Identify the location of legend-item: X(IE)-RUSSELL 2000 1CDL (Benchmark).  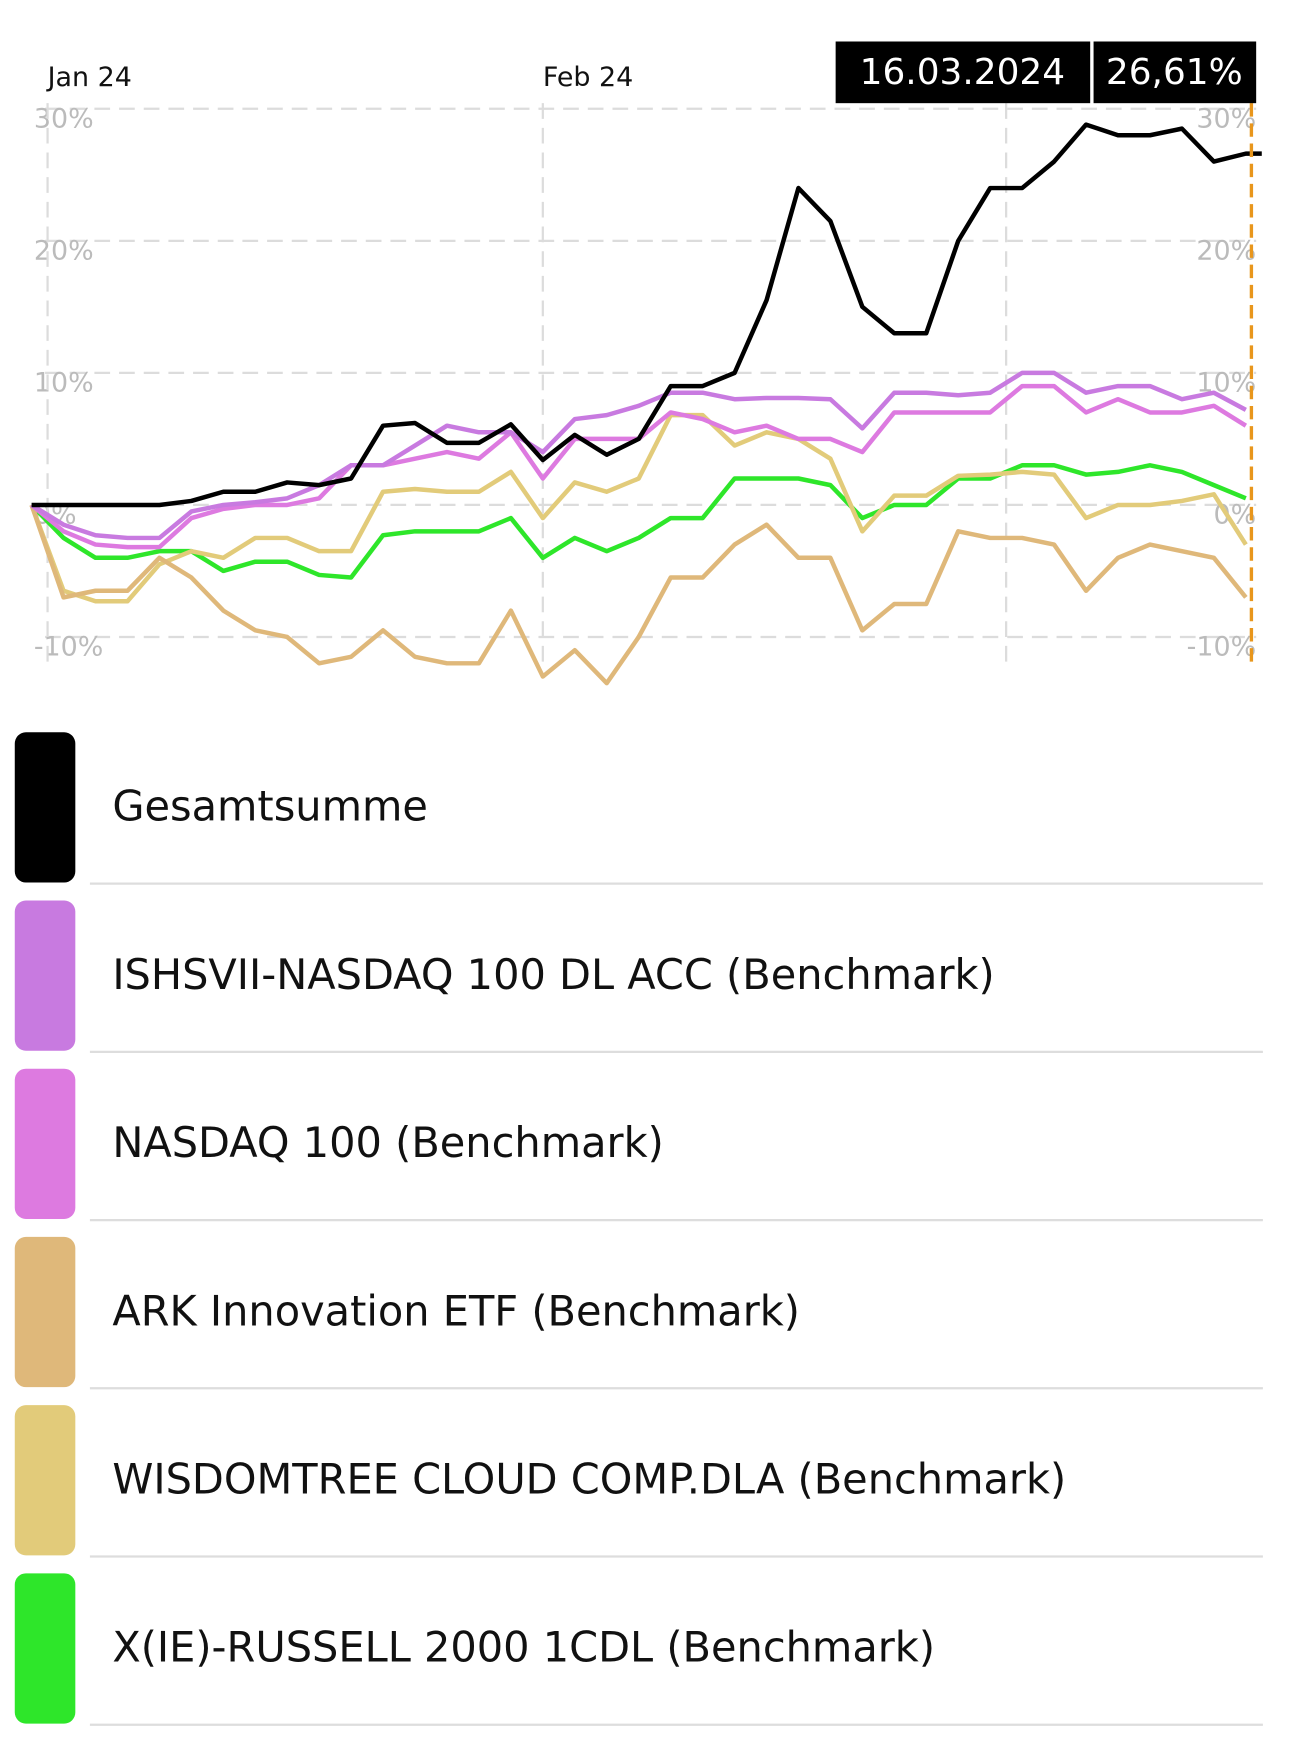
(638, 1649).